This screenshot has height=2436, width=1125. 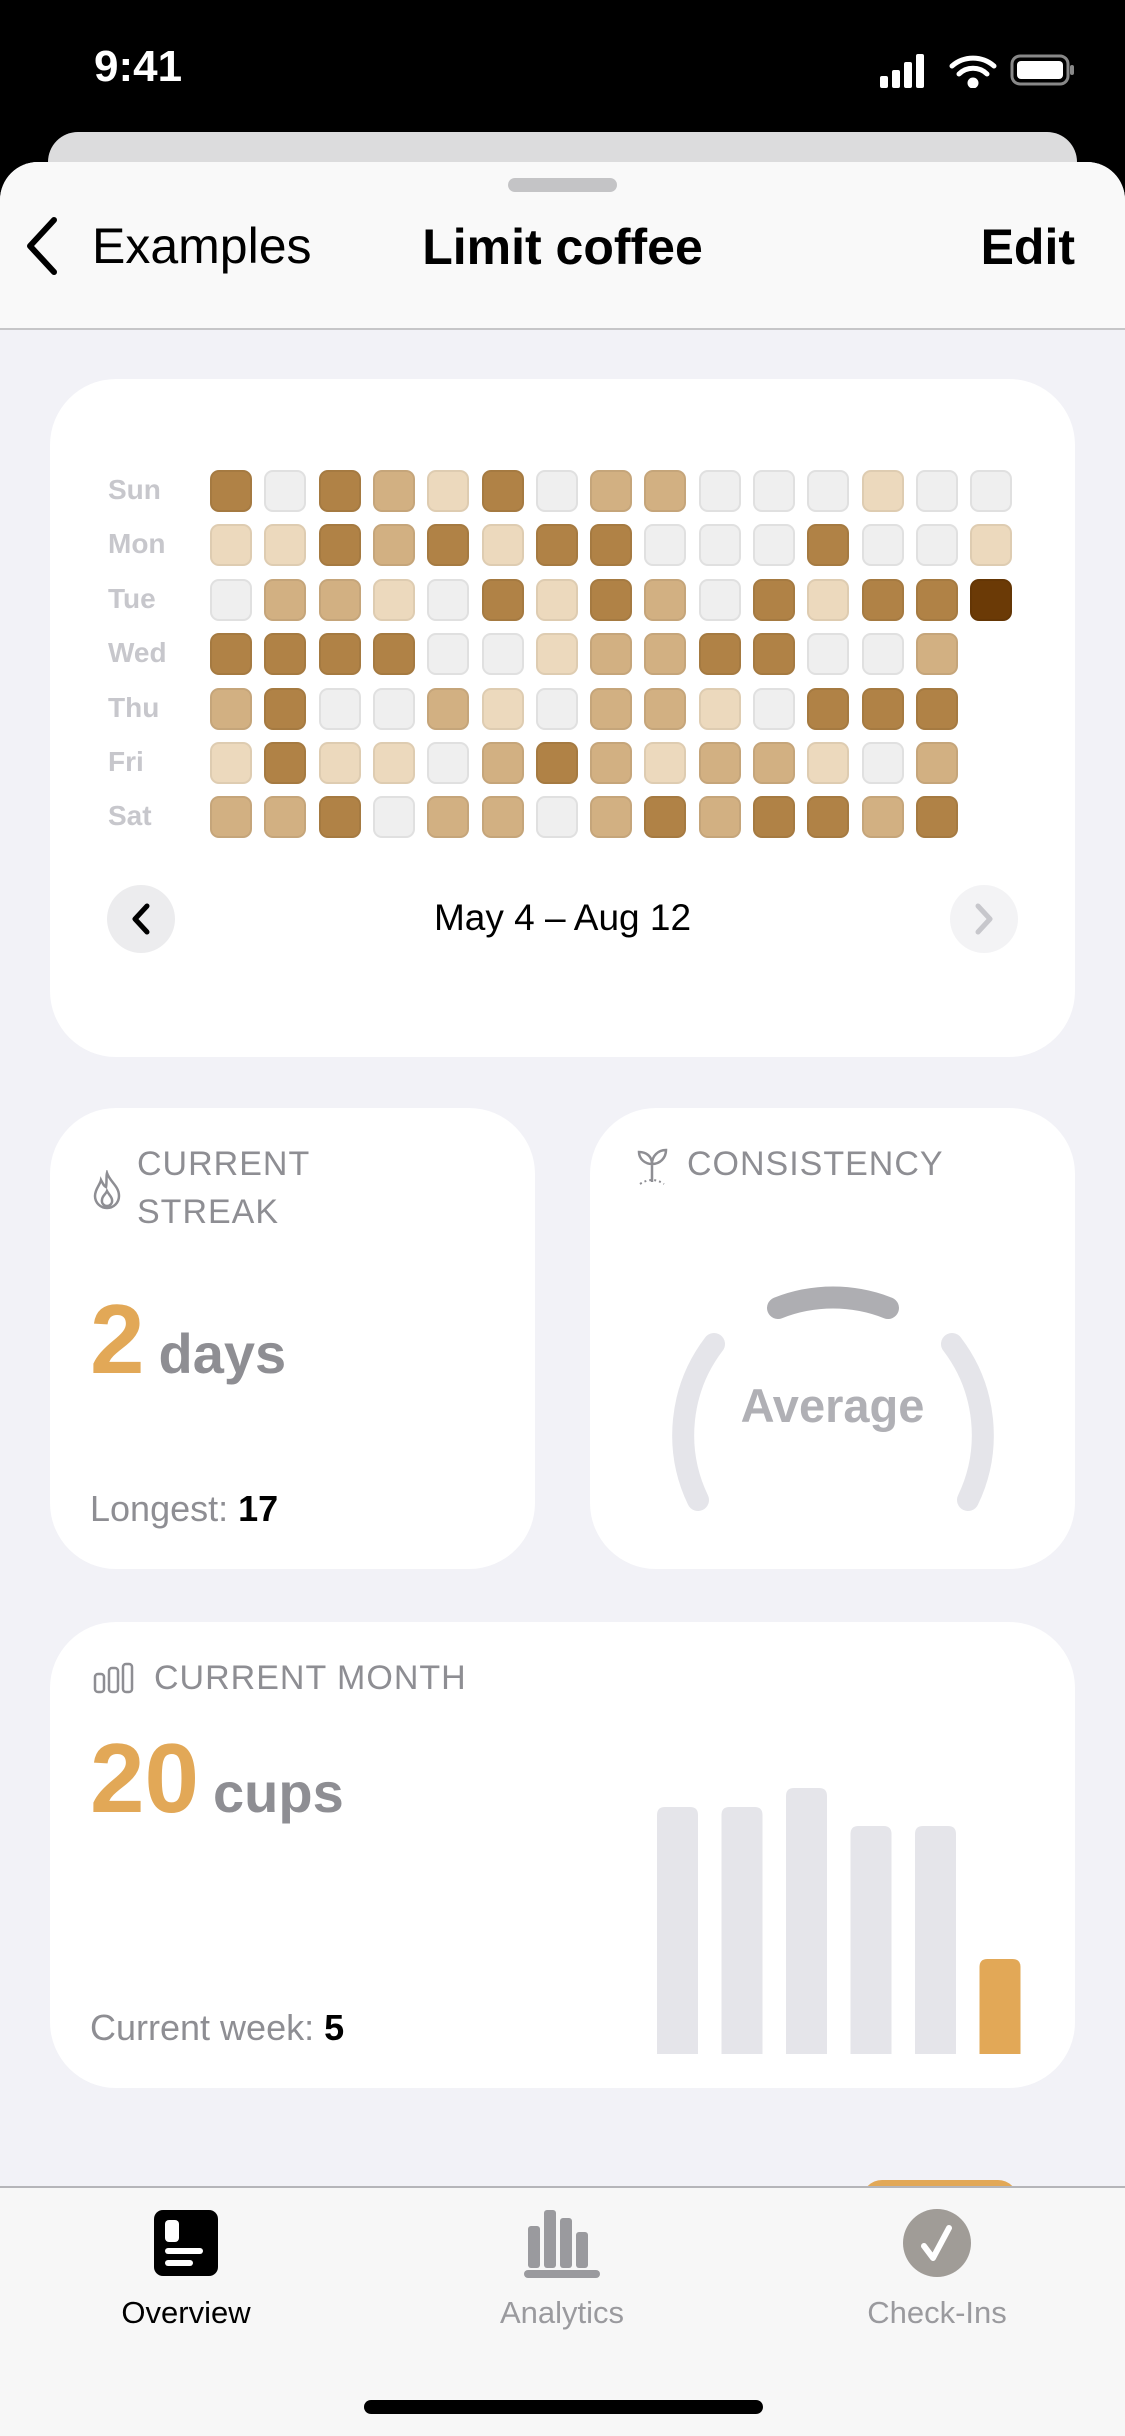 What do you see at coordinates (1027, 247) in the screenshot?
I see `edit-button: Edit` at bounding box center [1027, 247].